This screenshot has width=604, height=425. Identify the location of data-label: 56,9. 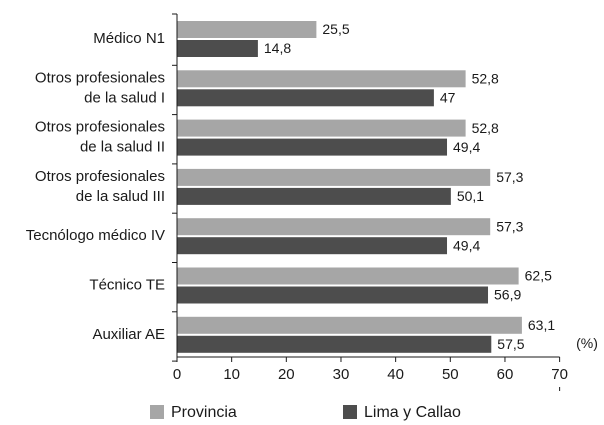
(507, 295).